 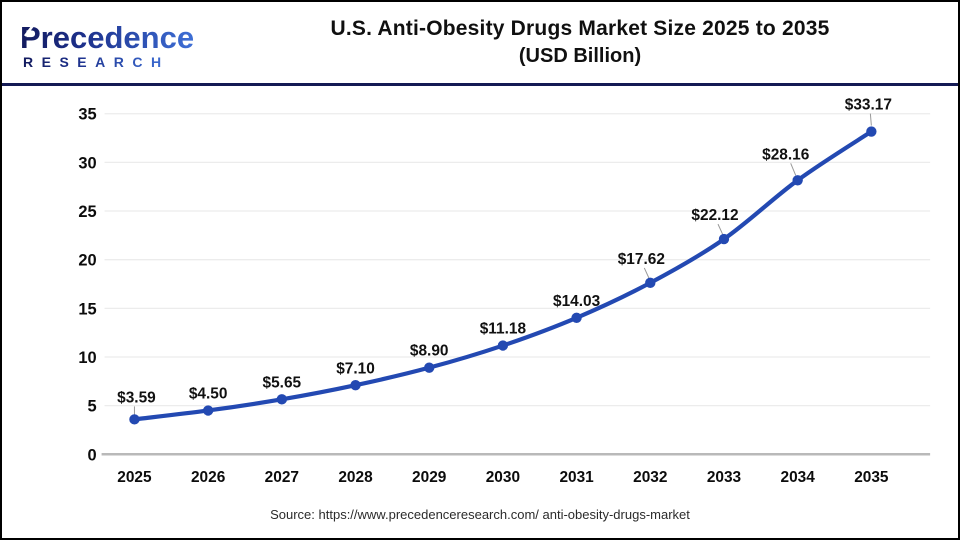 What do you see at coordinates (91, 407) in the screenshot?
I see `y-axis-tick-label: 5` at bounding box center [91, 407].